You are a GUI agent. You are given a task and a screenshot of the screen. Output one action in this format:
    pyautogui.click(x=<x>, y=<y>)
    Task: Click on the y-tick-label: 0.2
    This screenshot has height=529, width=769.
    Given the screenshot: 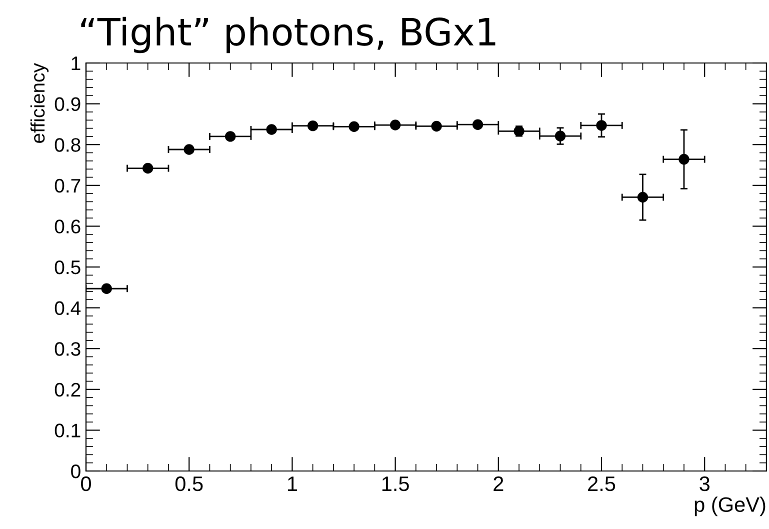 What is the action you would take?
    pyautogui.click(x=67, y=389)
    